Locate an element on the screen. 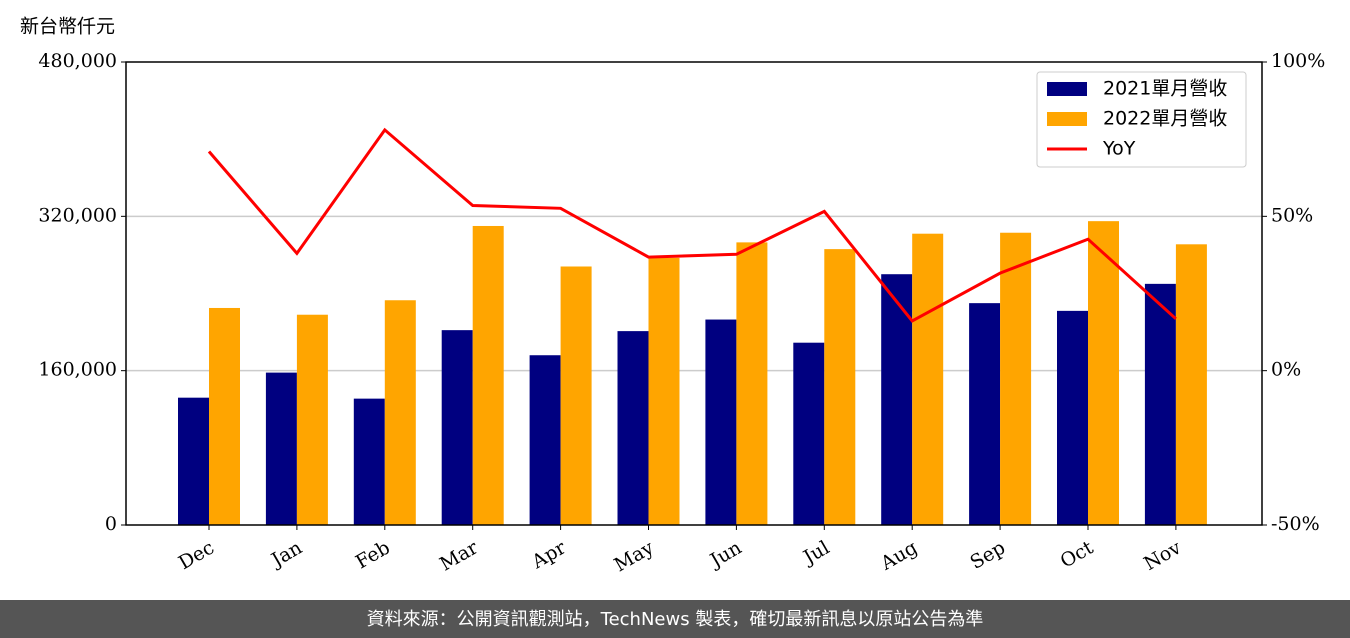 This screenshot has width=1350, height=638. x-tick-label: Aug is located at coordinates (898, 556).